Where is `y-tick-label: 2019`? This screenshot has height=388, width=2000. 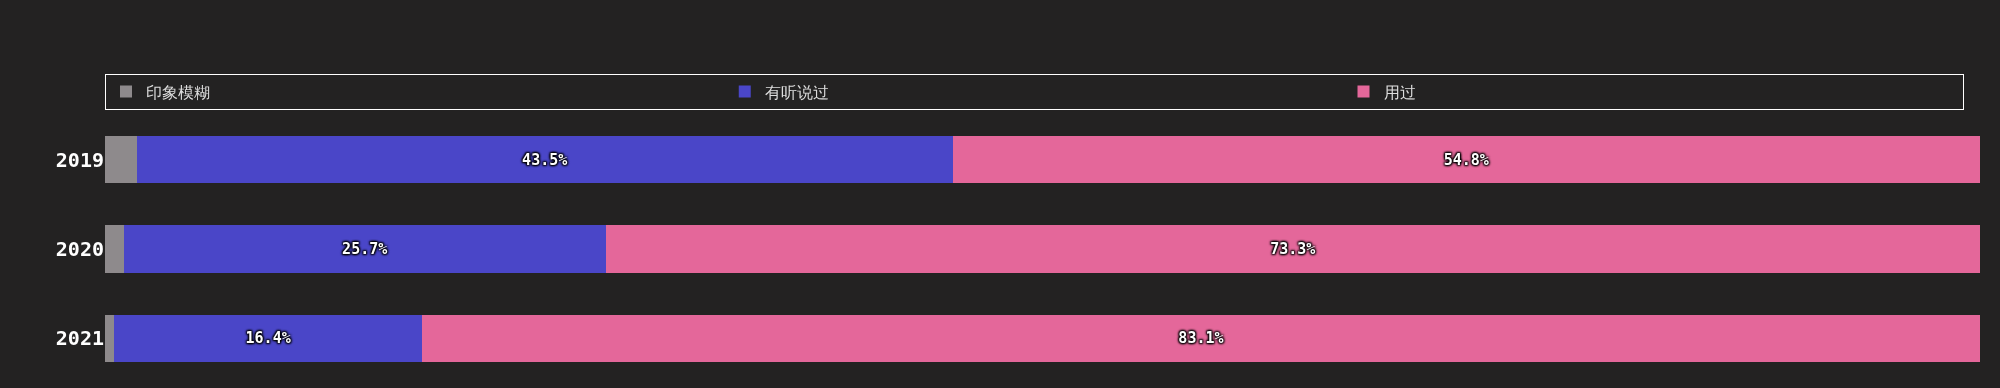
y-tick-label: 2019 is located at coordinates (79, 159).